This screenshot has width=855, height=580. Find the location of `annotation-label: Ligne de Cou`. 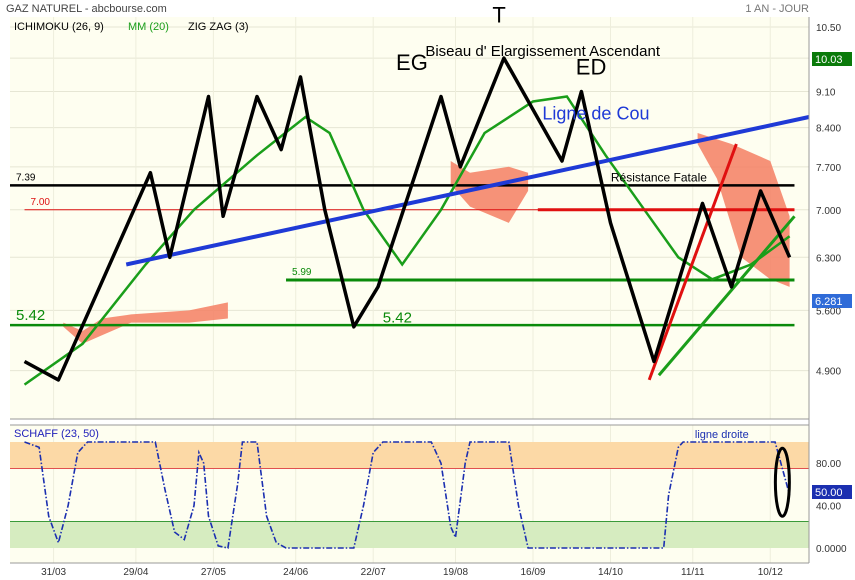

annotation-label: Ligne de Cou is located at coordinates (595, 114).